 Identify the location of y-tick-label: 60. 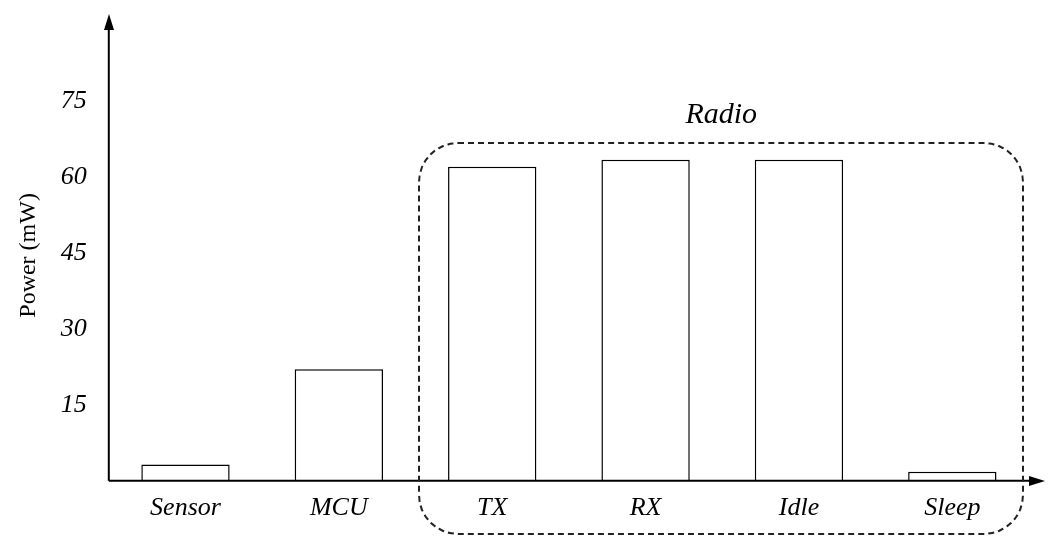
(73, 175).